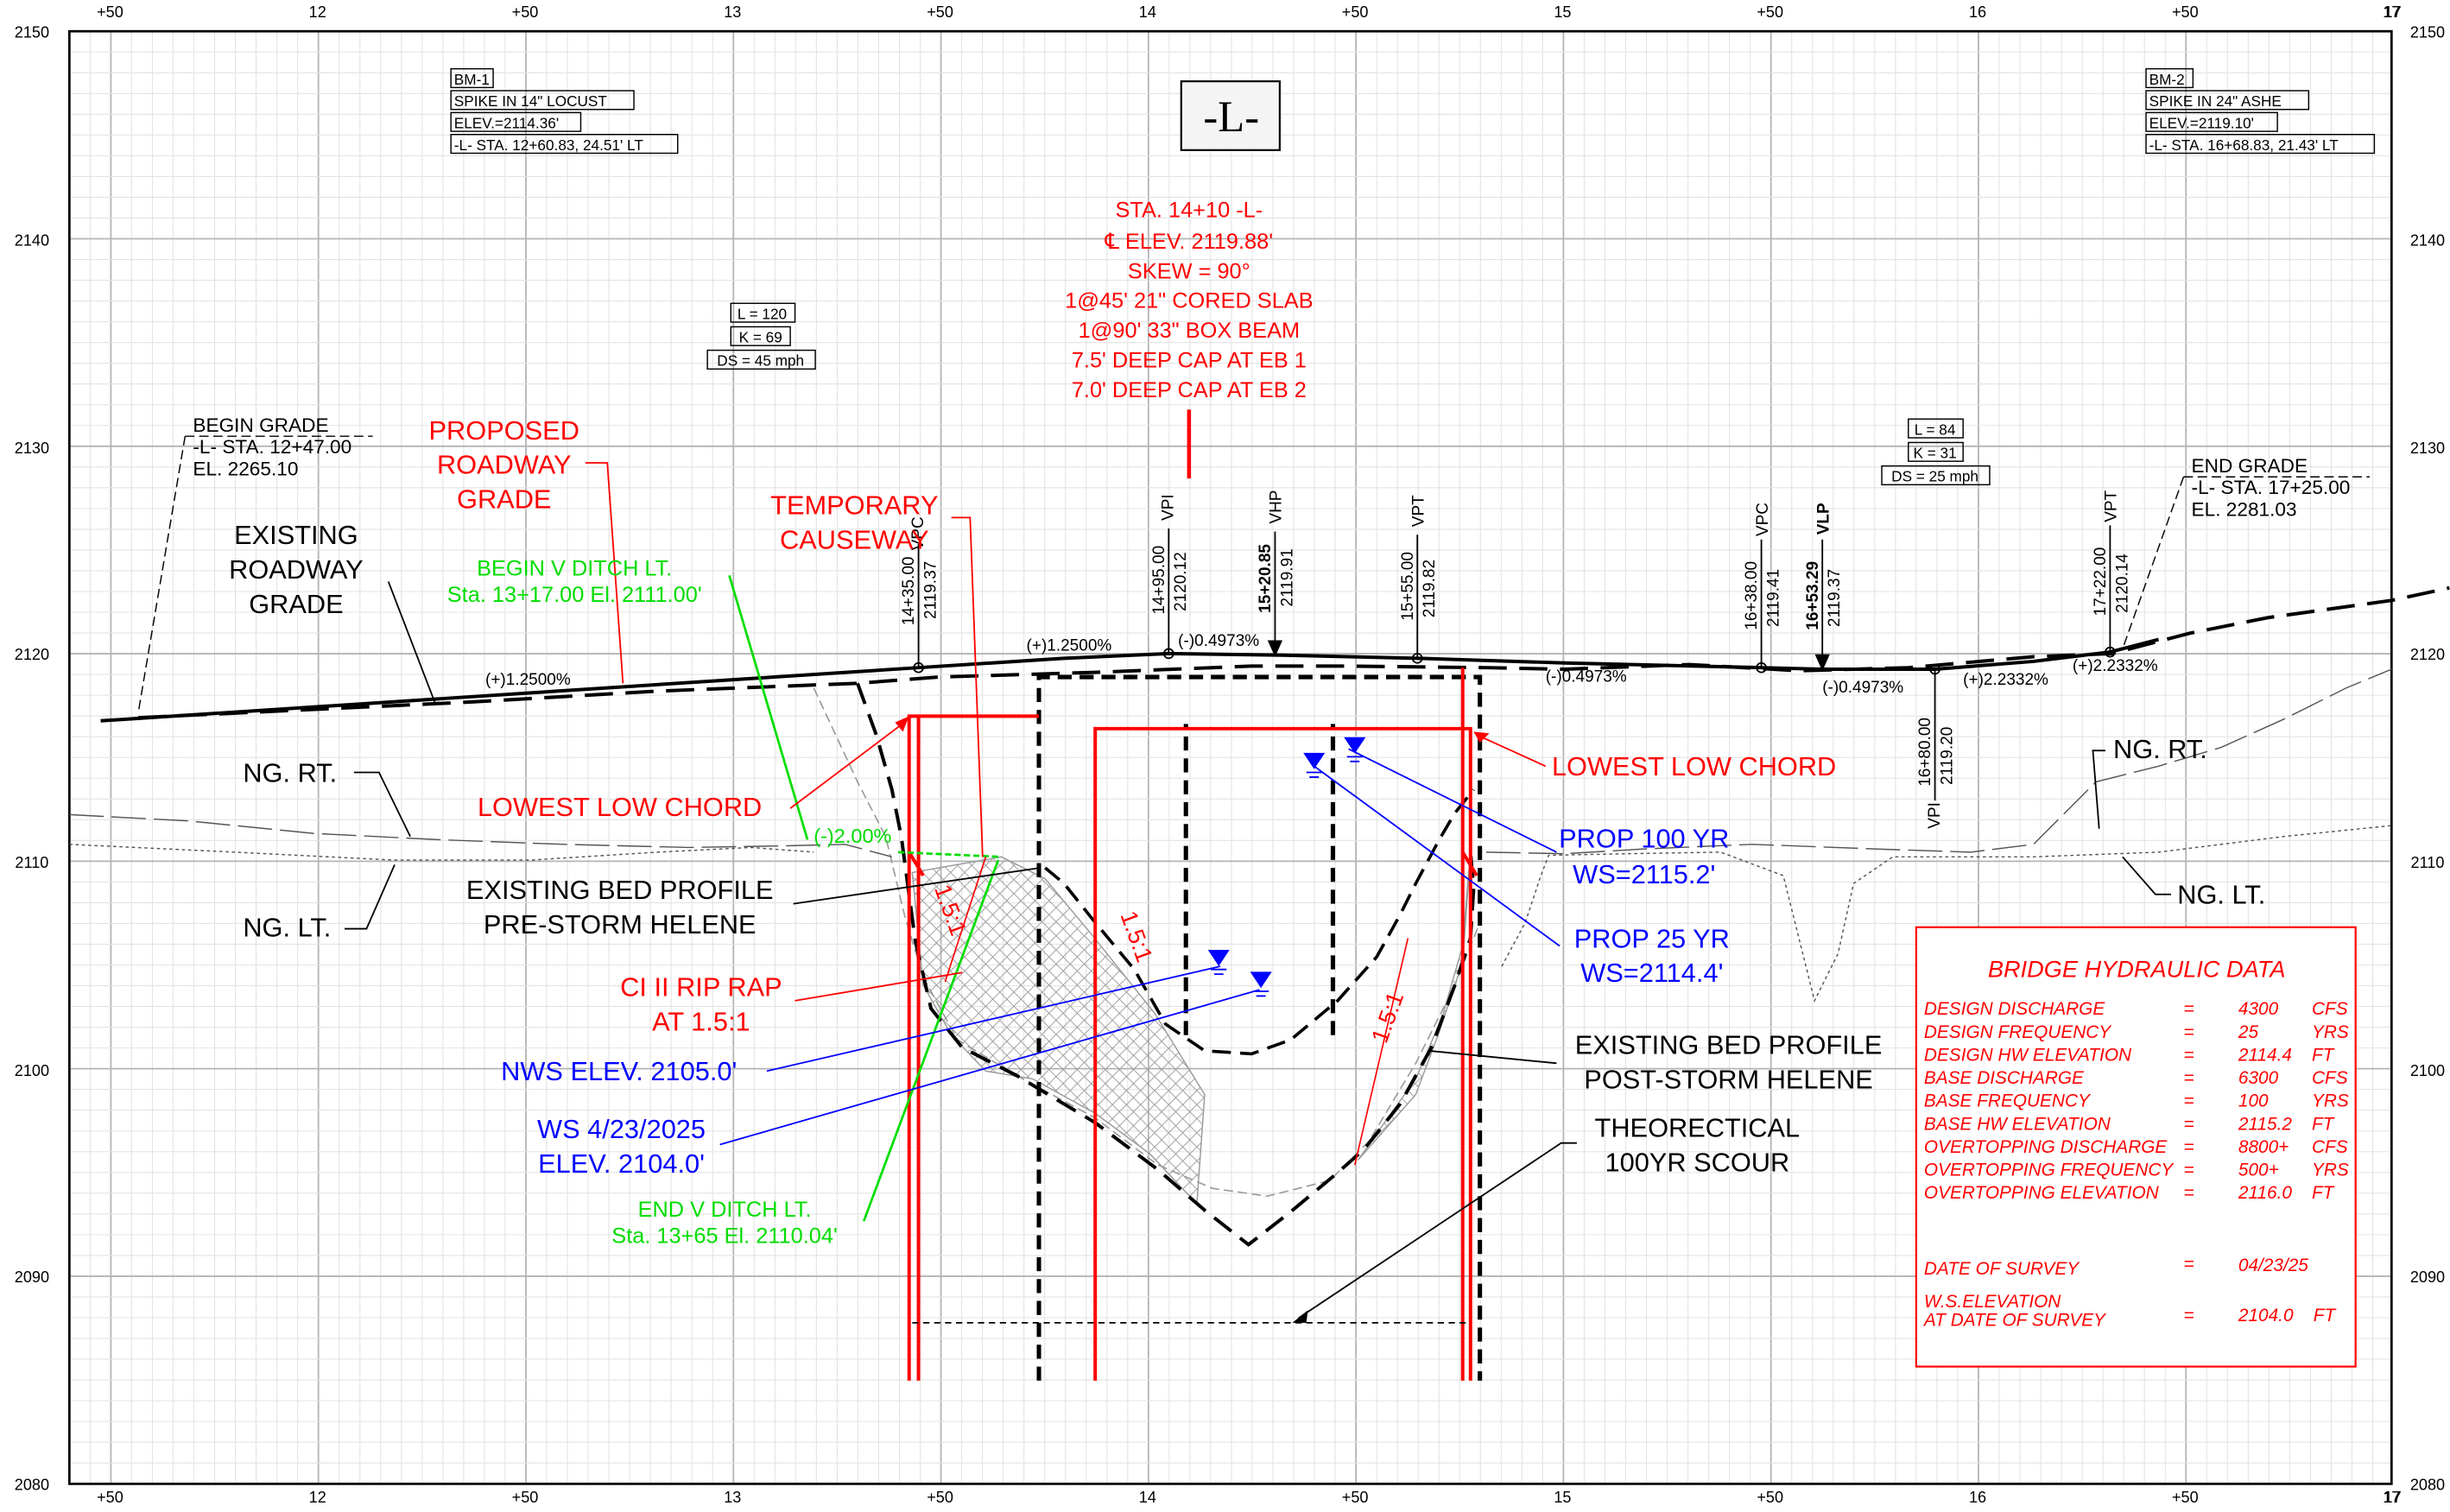 This screenshot has width=2450, height=1512. I want to click on station-label-bottom: 15, so click(1562, 1497).